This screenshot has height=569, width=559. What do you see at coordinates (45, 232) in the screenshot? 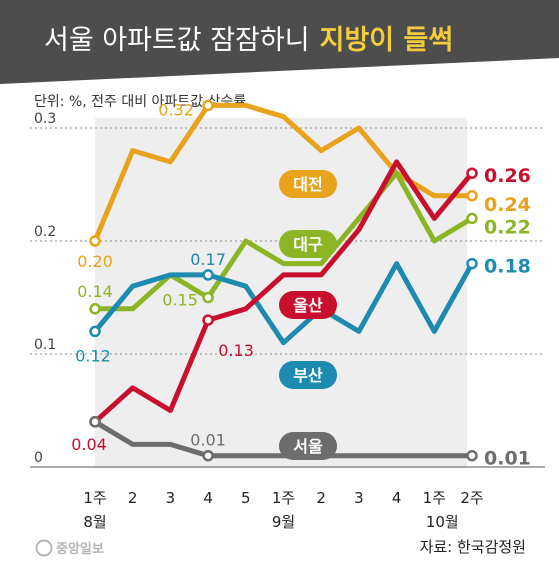
I see `y-tick-label: 0.2` at bounding box center [45, 232].